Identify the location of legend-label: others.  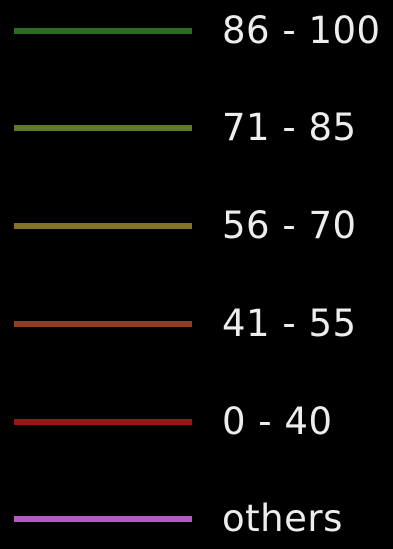
(282, 518).